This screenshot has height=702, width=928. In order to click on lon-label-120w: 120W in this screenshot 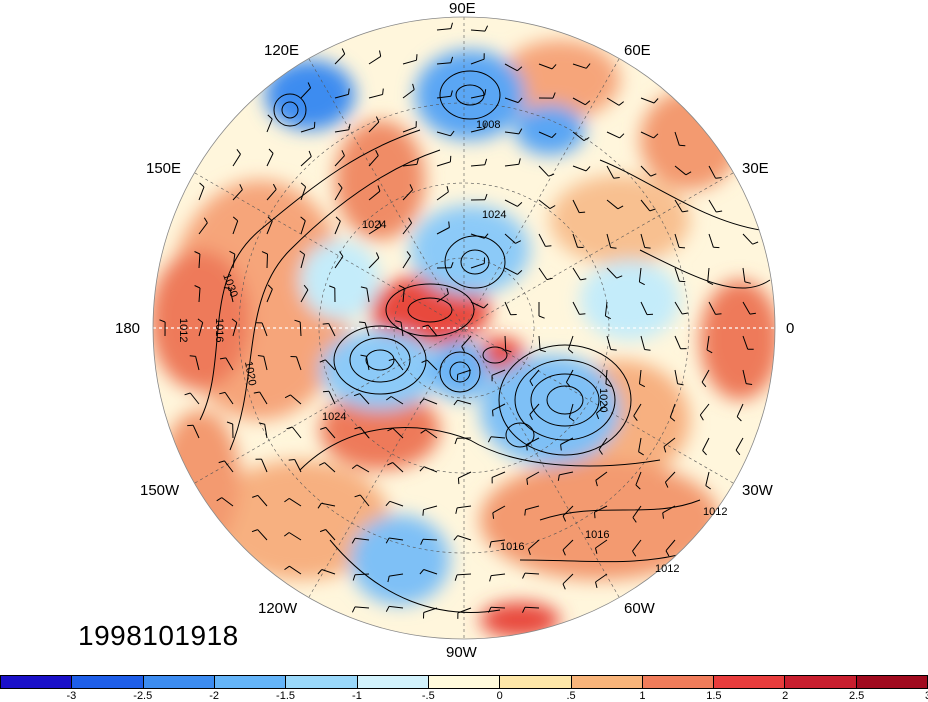, I will do `click(278, 608)`.